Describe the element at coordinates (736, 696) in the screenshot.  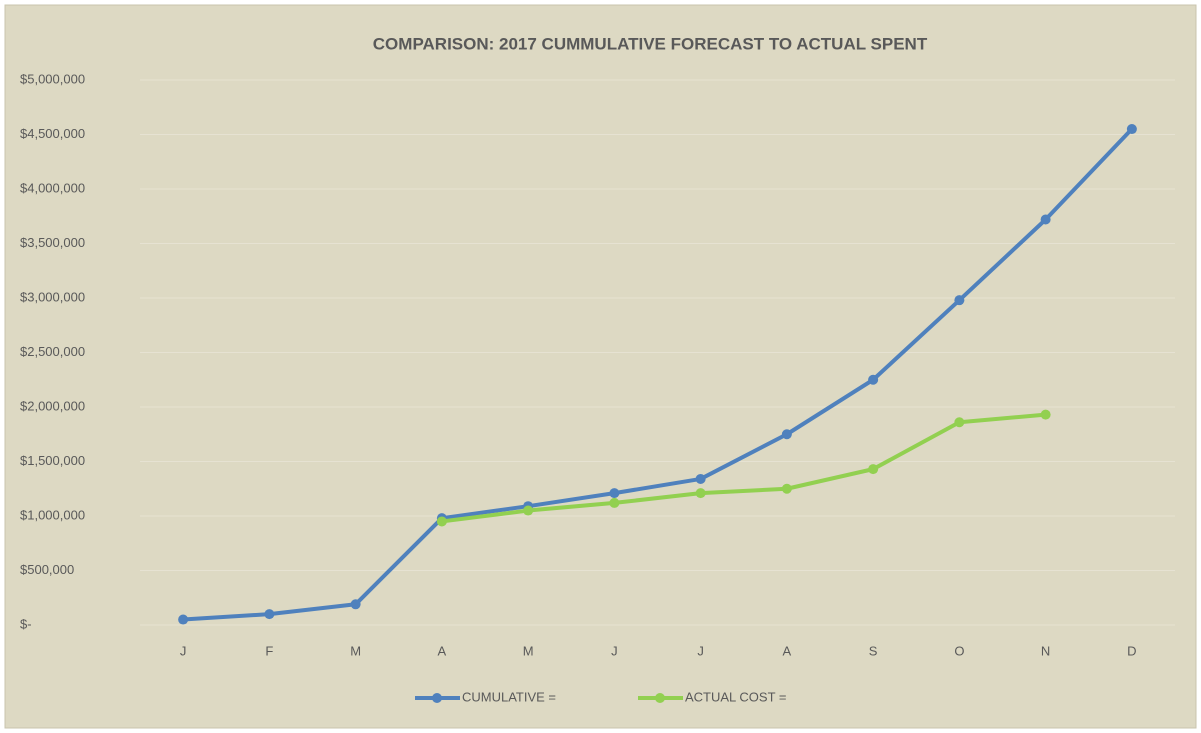
I see `legend-label: ACTUAL COST =` at that location.